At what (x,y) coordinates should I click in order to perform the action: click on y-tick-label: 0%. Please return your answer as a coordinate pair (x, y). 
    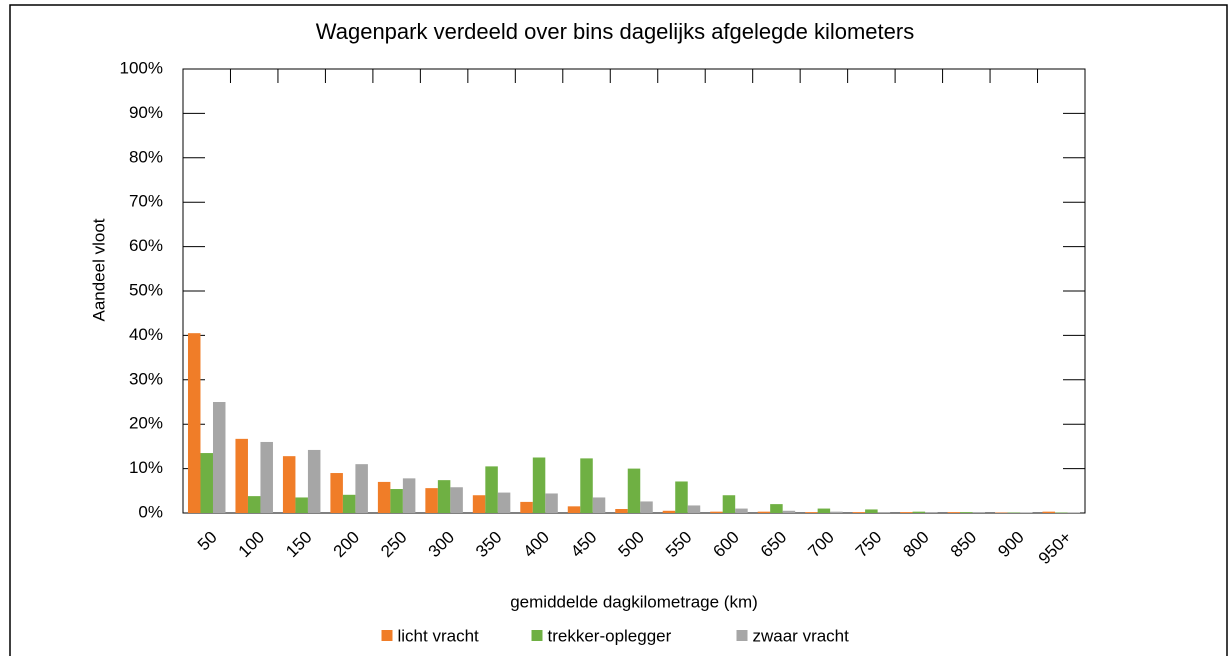
    Looking at the image, I should click on (150, 511).